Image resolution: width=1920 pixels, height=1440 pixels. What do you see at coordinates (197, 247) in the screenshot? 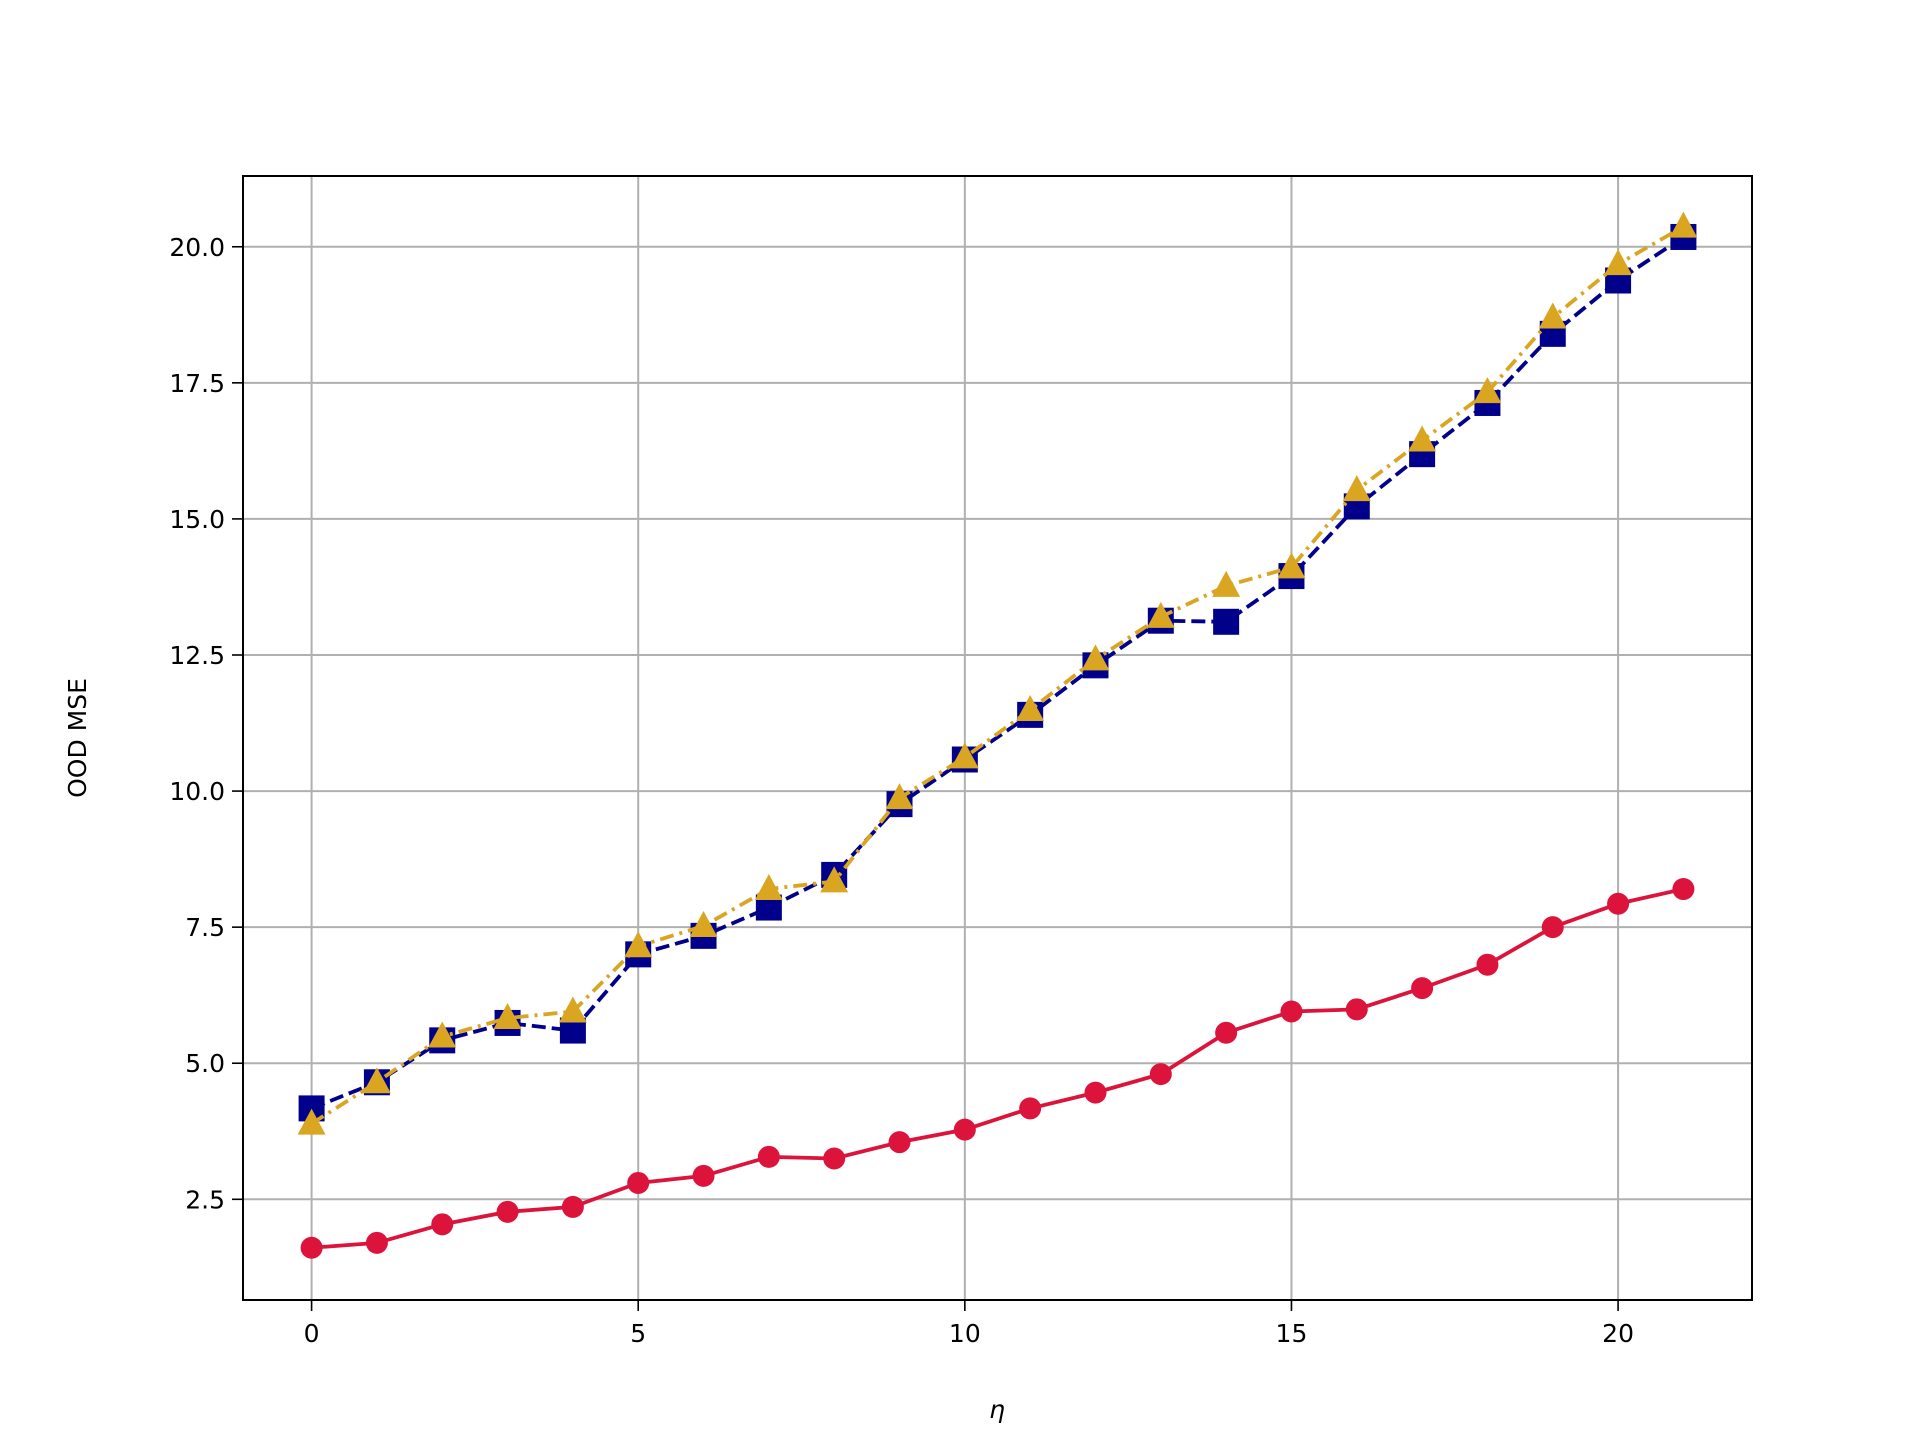
I see `y-tick-label: 20.0` at bounding box center [197, 247].